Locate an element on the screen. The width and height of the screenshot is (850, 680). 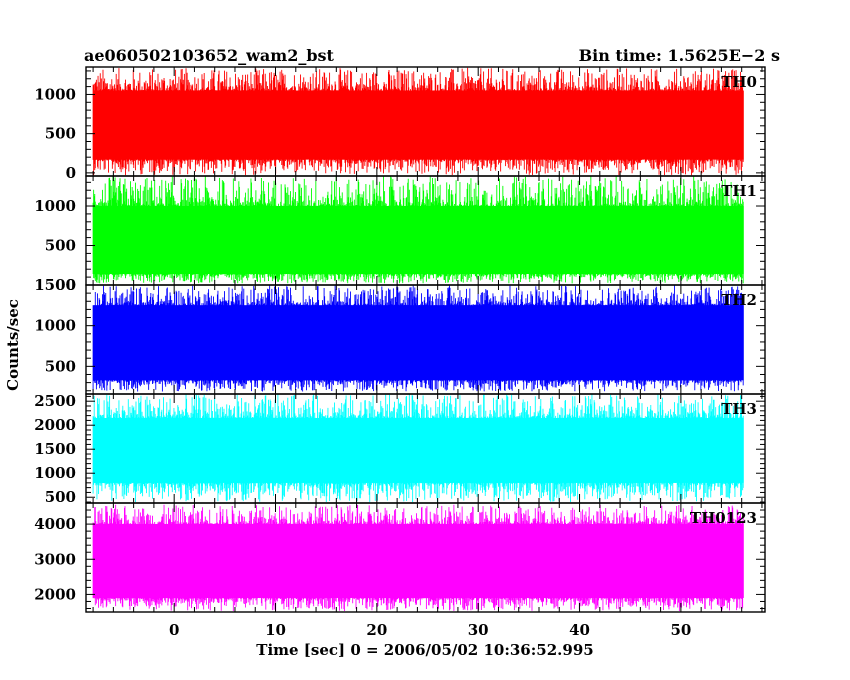
series-th0123 is located at coordinates (418, 557).